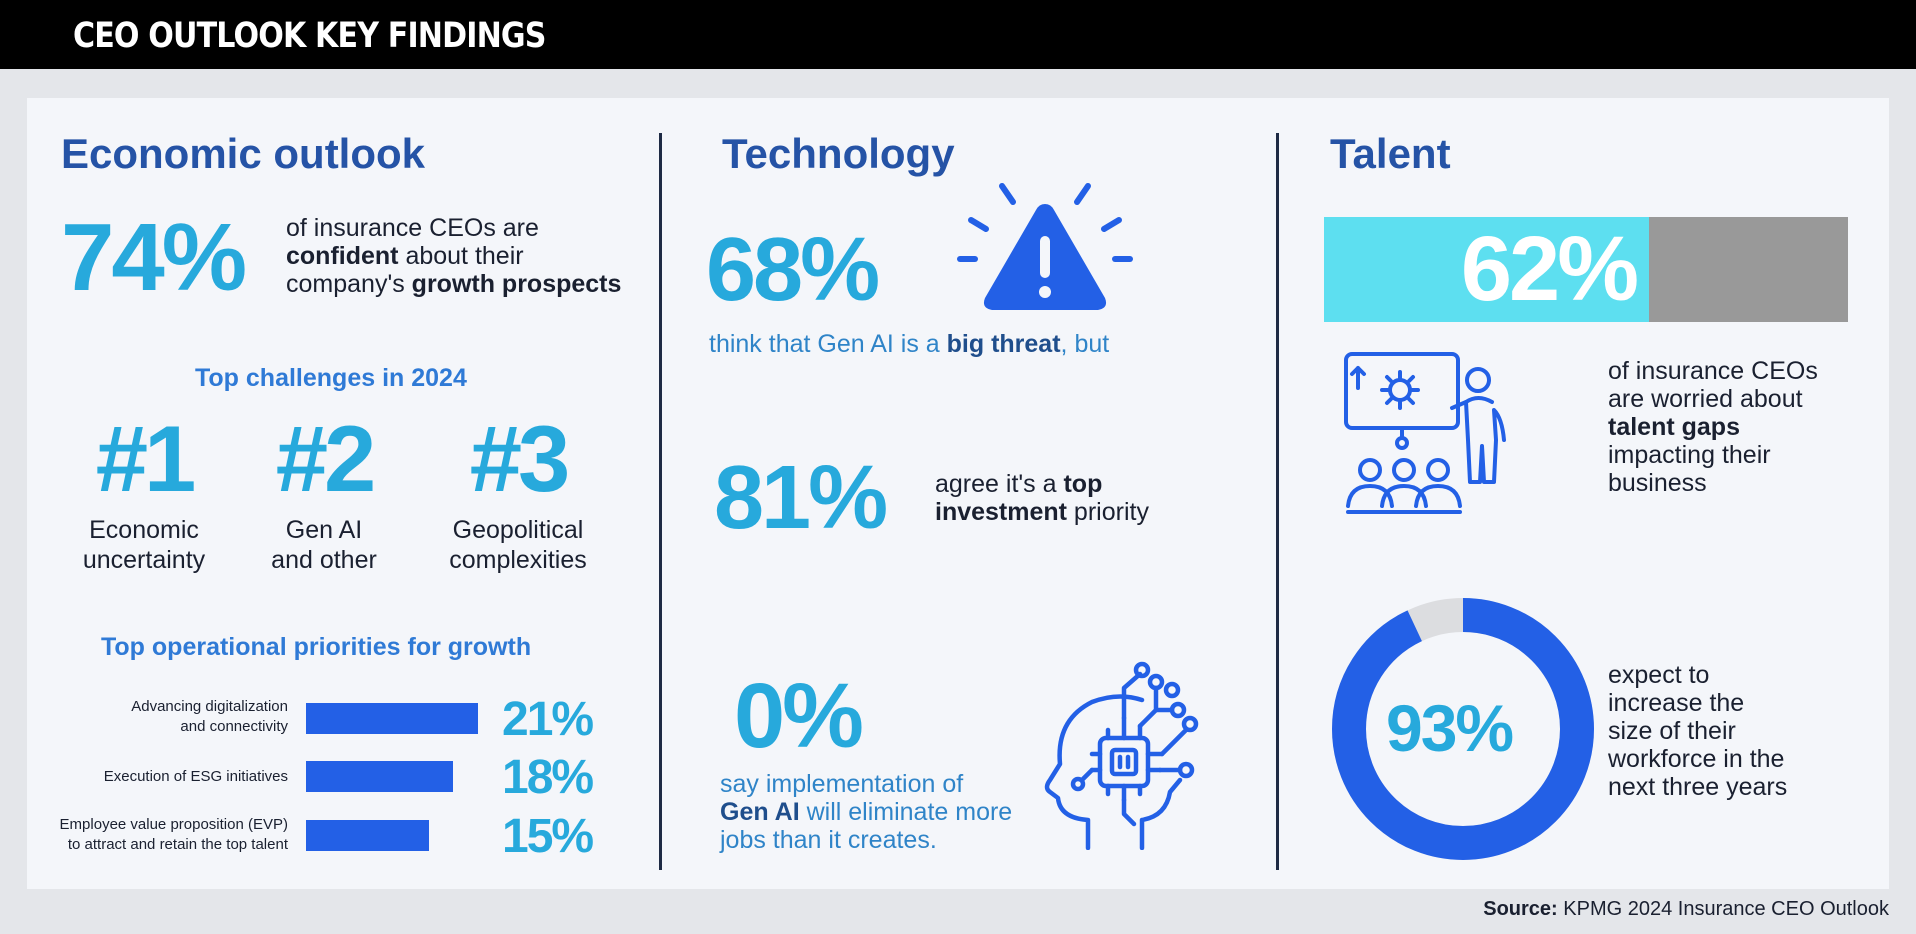  Describe the element at coordinates (349, 284) in the screenshot. I see `economic-stat-line3-pre: company's` at that location.